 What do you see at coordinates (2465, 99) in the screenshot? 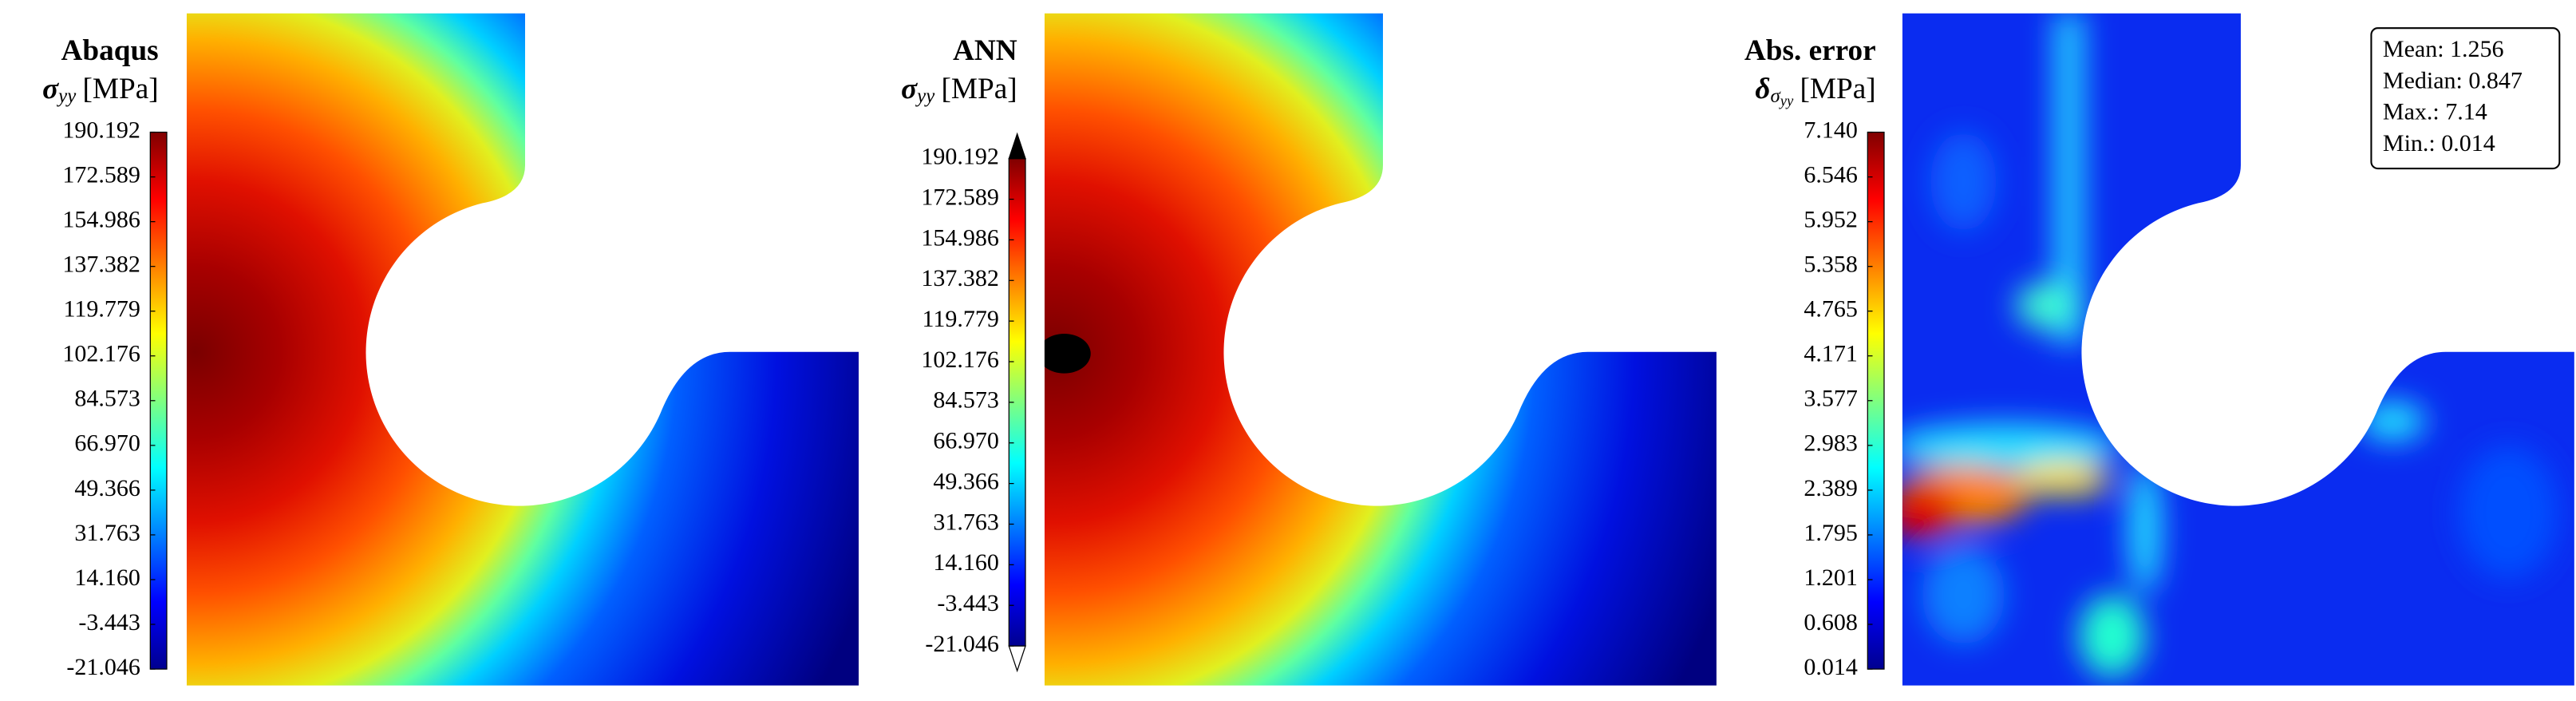
I see `stats-box` at bounding box center [2465, 99].